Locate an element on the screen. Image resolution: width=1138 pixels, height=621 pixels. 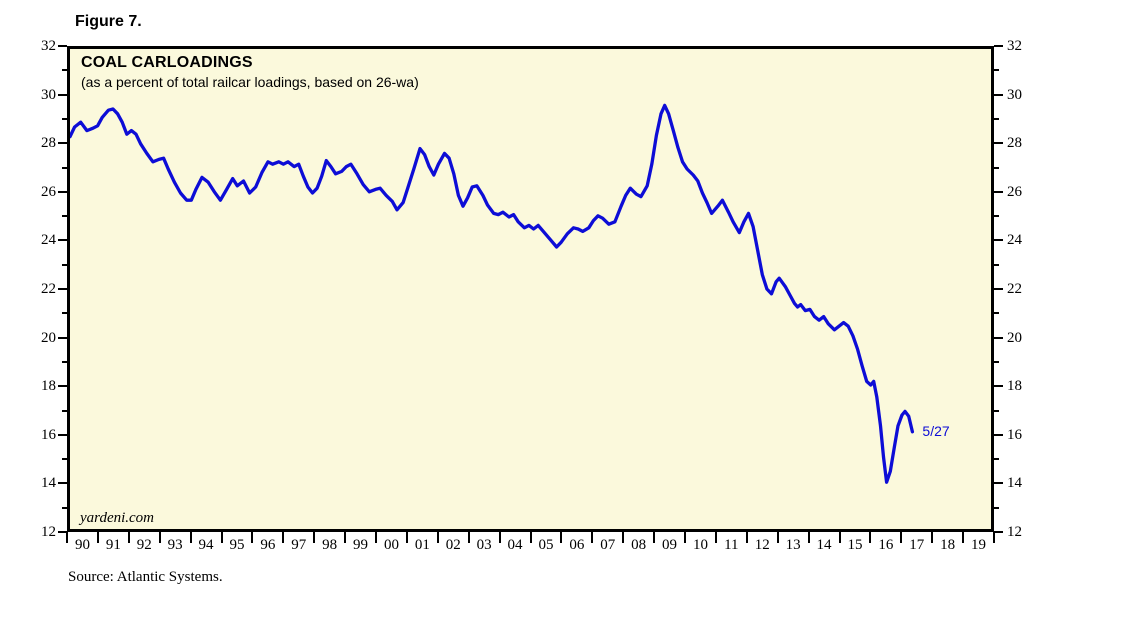
y-axis-label-right: 20 is located at coordinates (1014, 337).